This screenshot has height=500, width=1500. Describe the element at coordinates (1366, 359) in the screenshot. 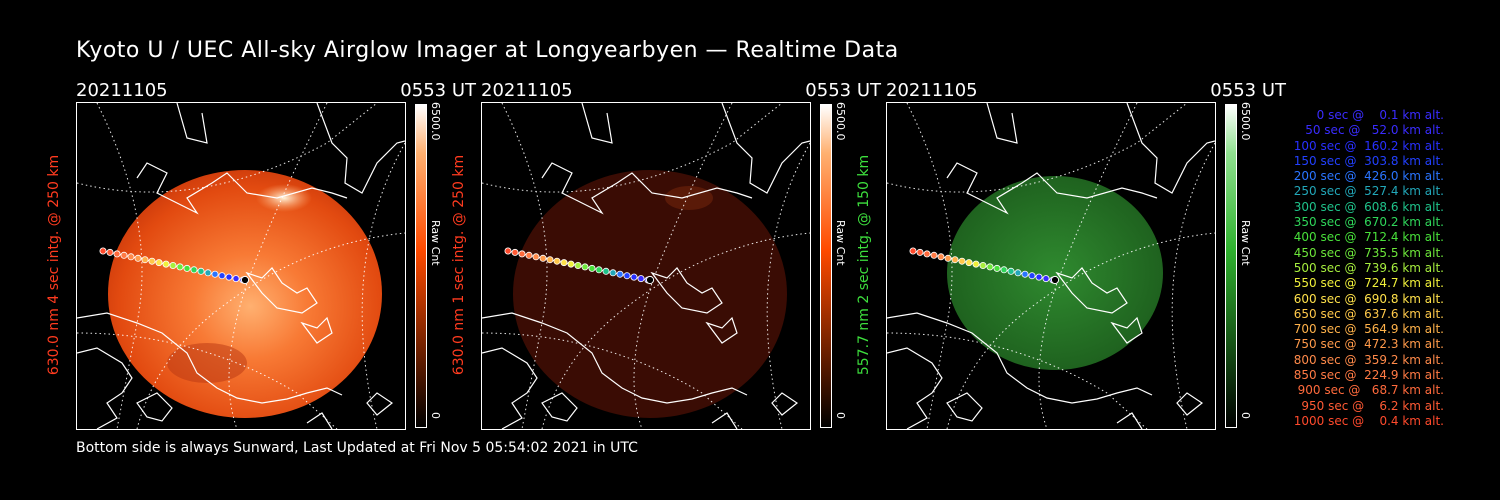

I see `legend-row: 800 sec @ 359.2 km alt.` at that location.